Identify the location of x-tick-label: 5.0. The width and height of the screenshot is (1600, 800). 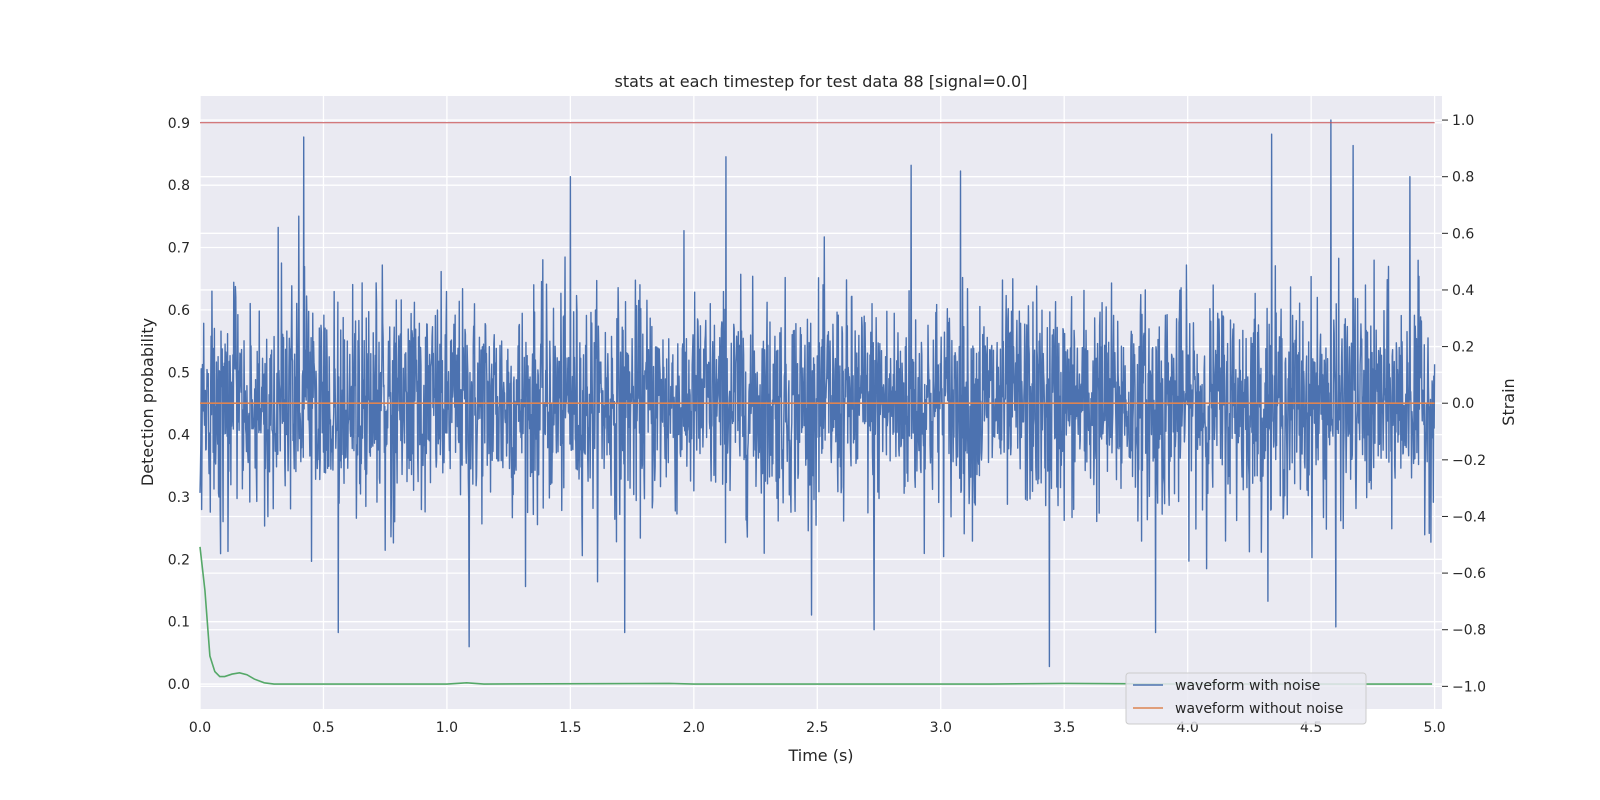
(1434, 728).